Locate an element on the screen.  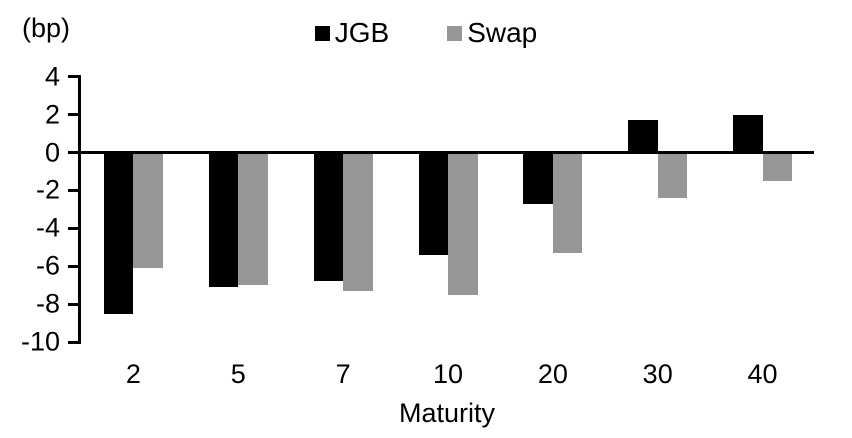
x-axis-title: Maturity is located at coordinates (447, 413).